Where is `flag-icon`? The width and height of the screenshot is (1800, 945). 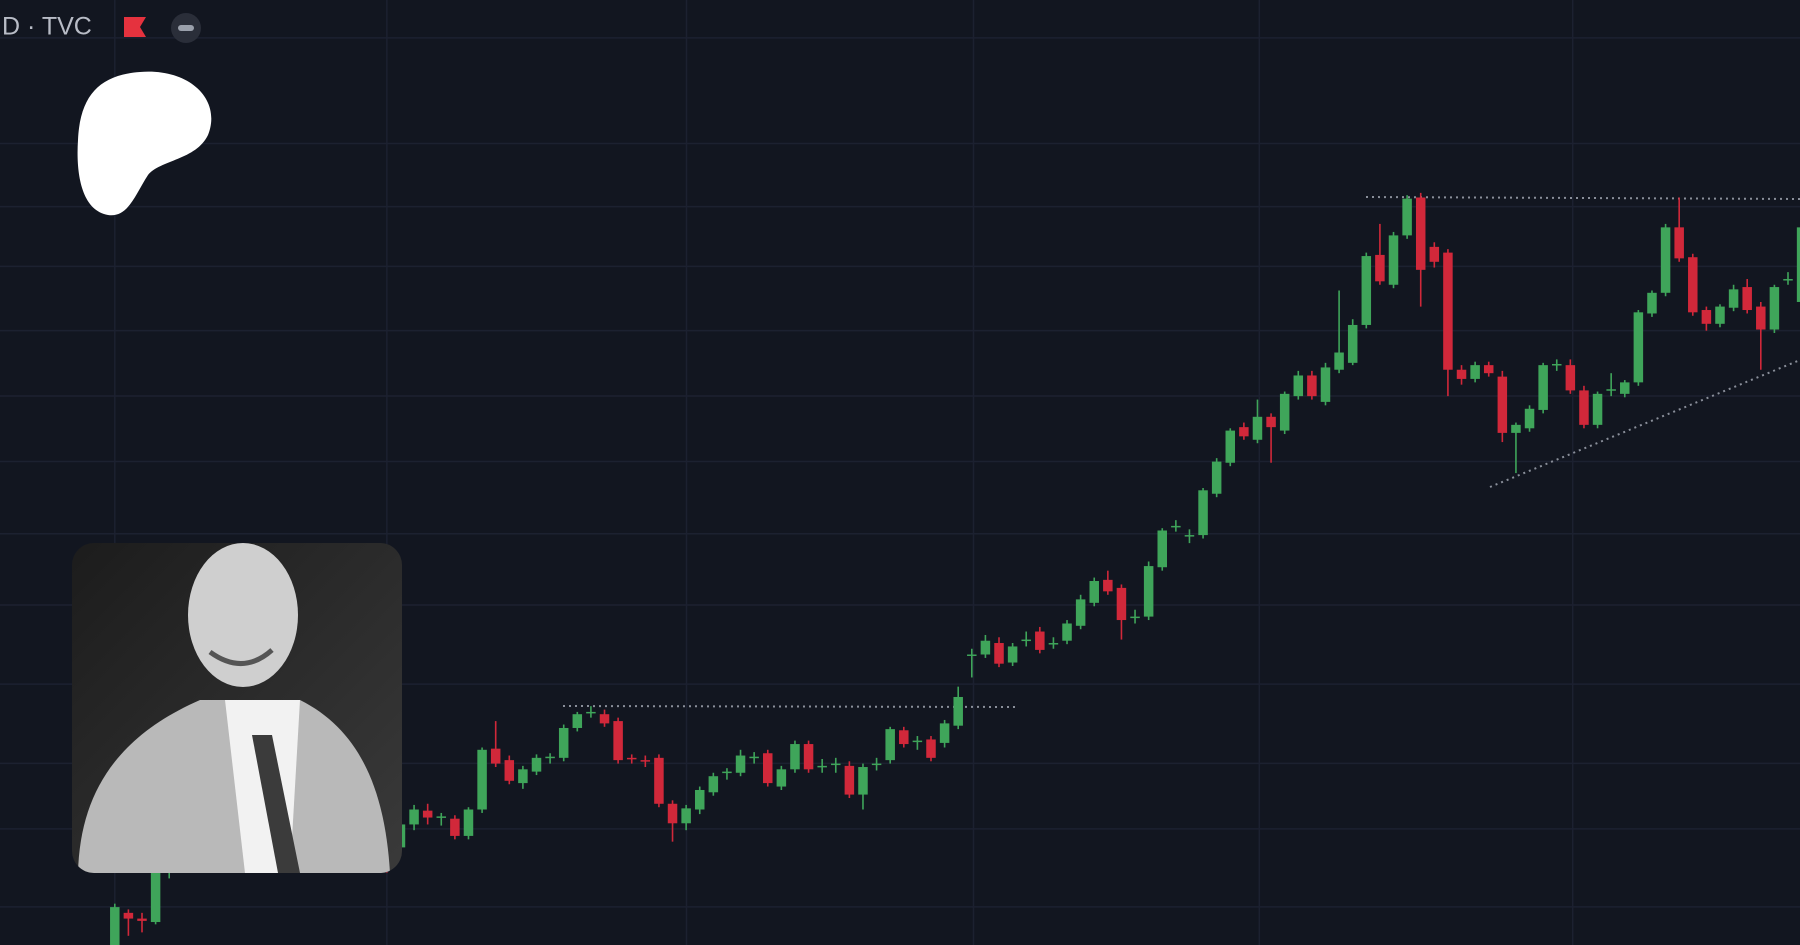 flag-icon is located at coordinates (135, 27).